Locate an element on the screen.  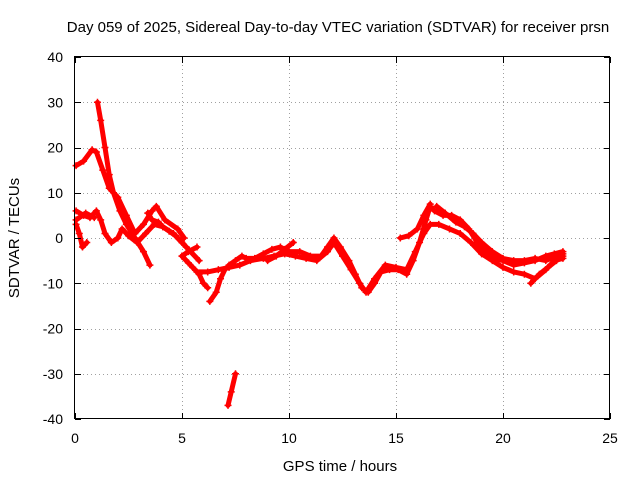
y-tick-label: 20 is located at coordinates (55, 148).